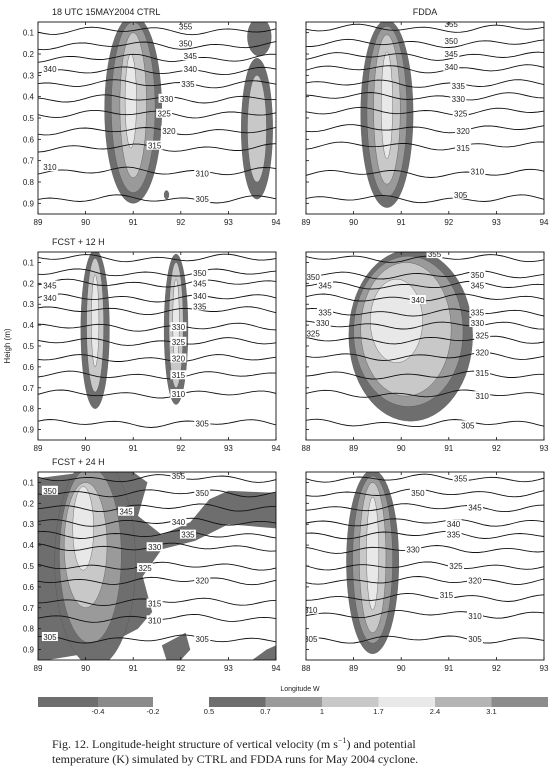 The image size is (555, 771). Describe the element at coordinates (459, 86) in the screenshot. I see `contour-label: 335` at that location.